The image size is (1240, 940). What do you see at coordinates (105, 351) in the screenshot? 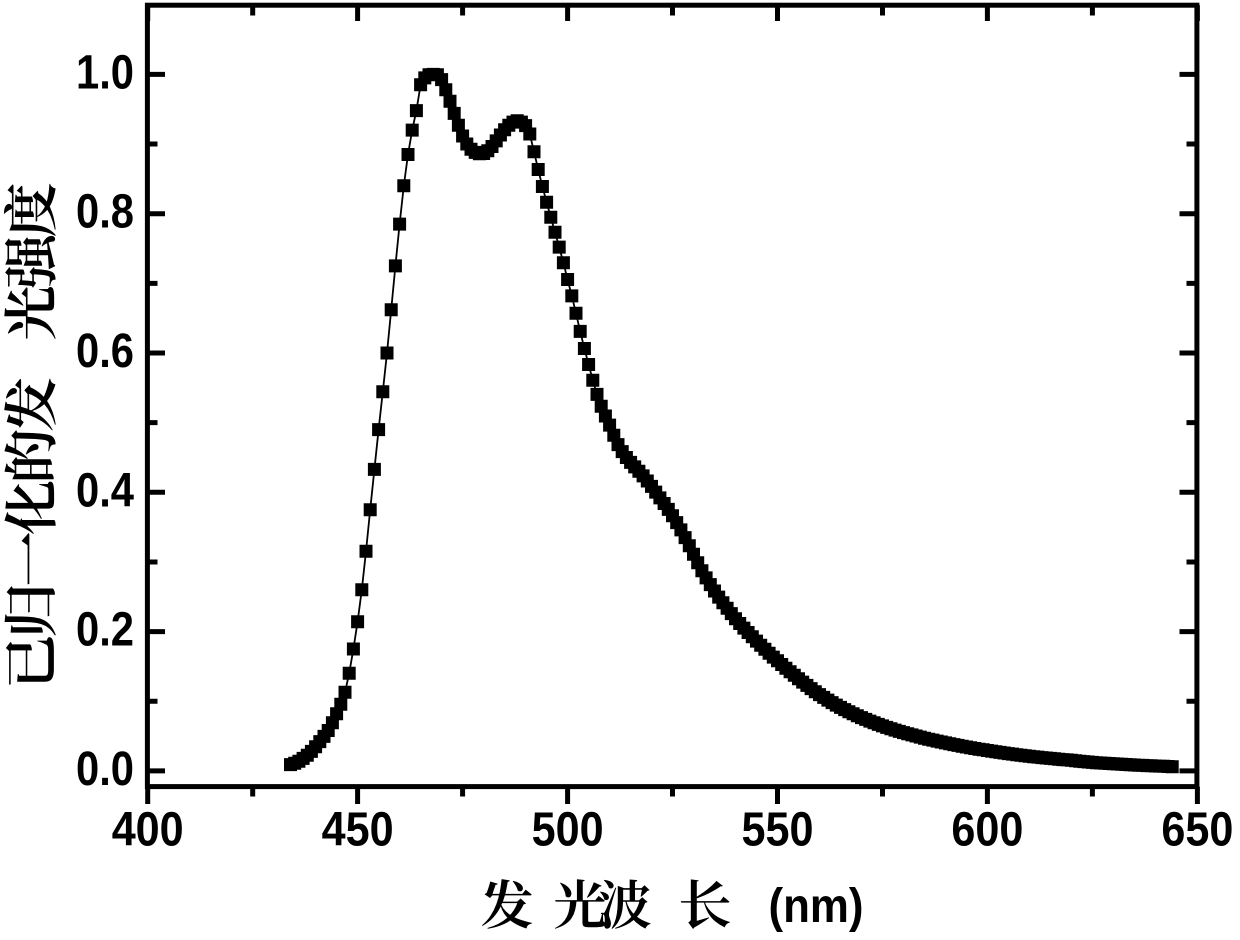
I see `svg-text: 0.6` at bounding box center [105, 351].